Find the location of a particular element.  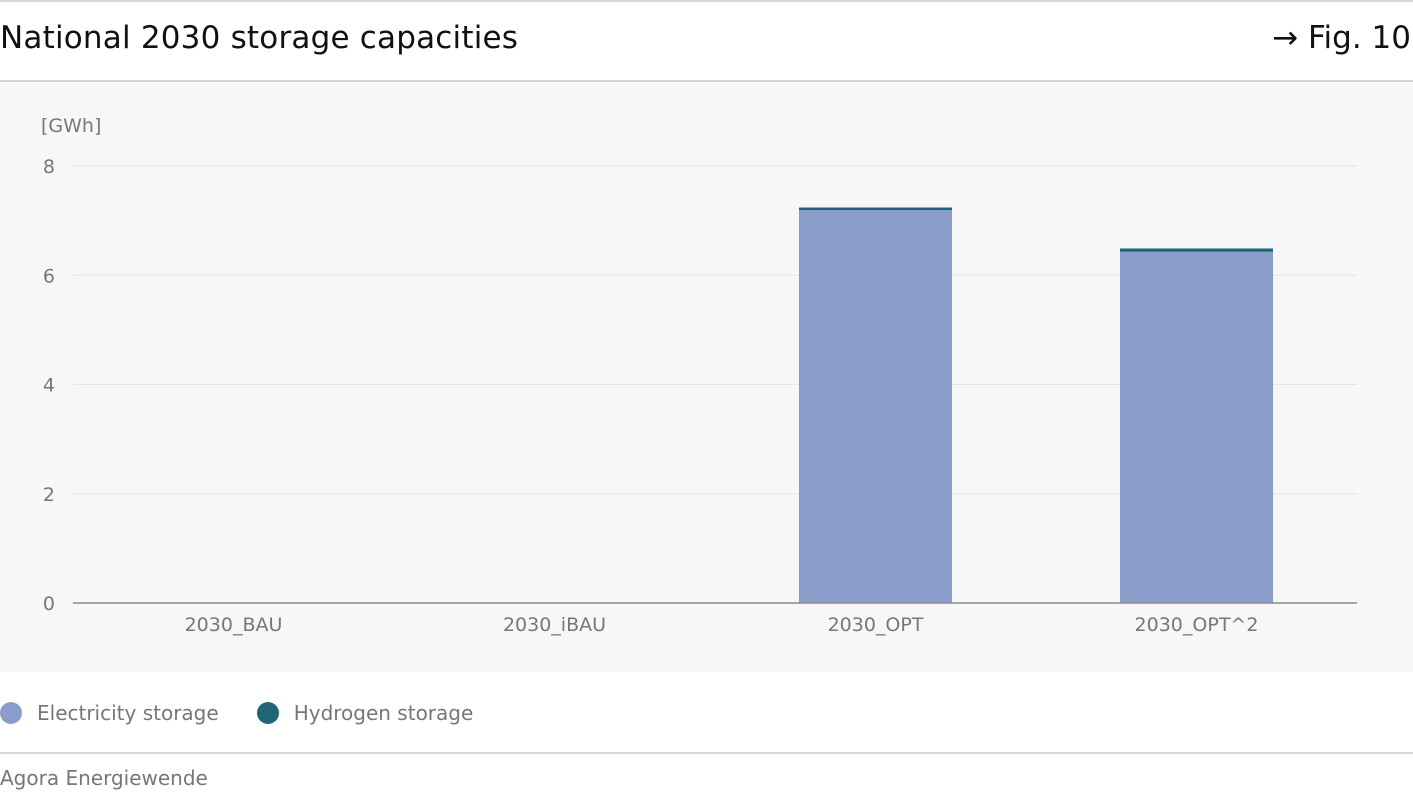

x-tick-label: 2030_OPT^2 is located at coordinates (1197, 625).